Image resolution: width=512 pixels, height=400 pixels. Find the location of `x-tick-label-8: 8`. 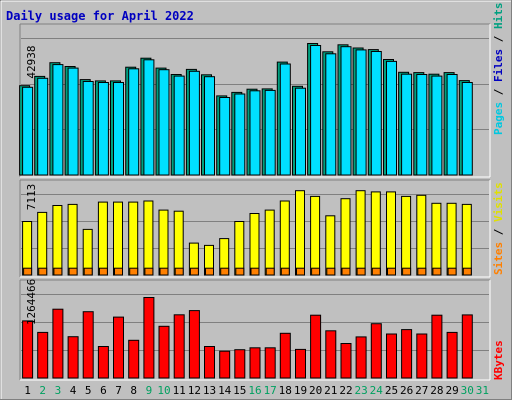

x-tick-label-8: 8 is located at coordinates (133, 390).